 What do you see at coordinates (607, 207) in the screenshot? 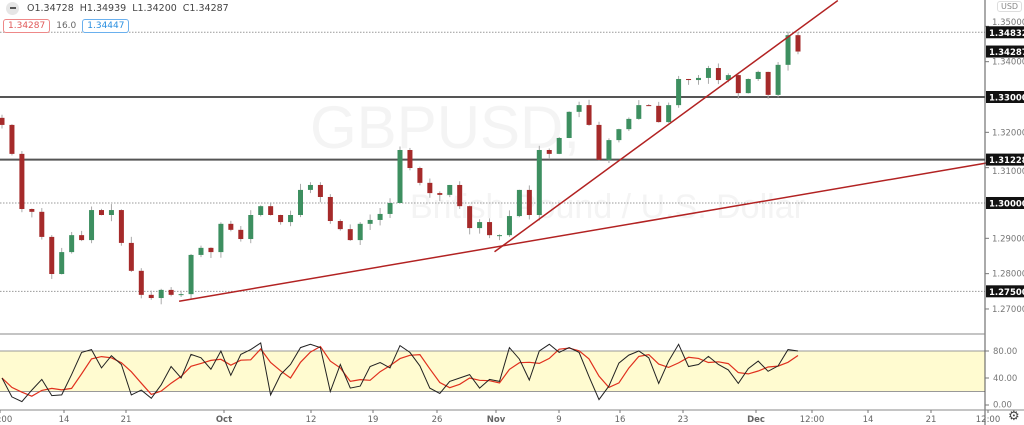
I see `watermark-description: British Pound / U.S. Dollar` at bounding box center [607, 207].